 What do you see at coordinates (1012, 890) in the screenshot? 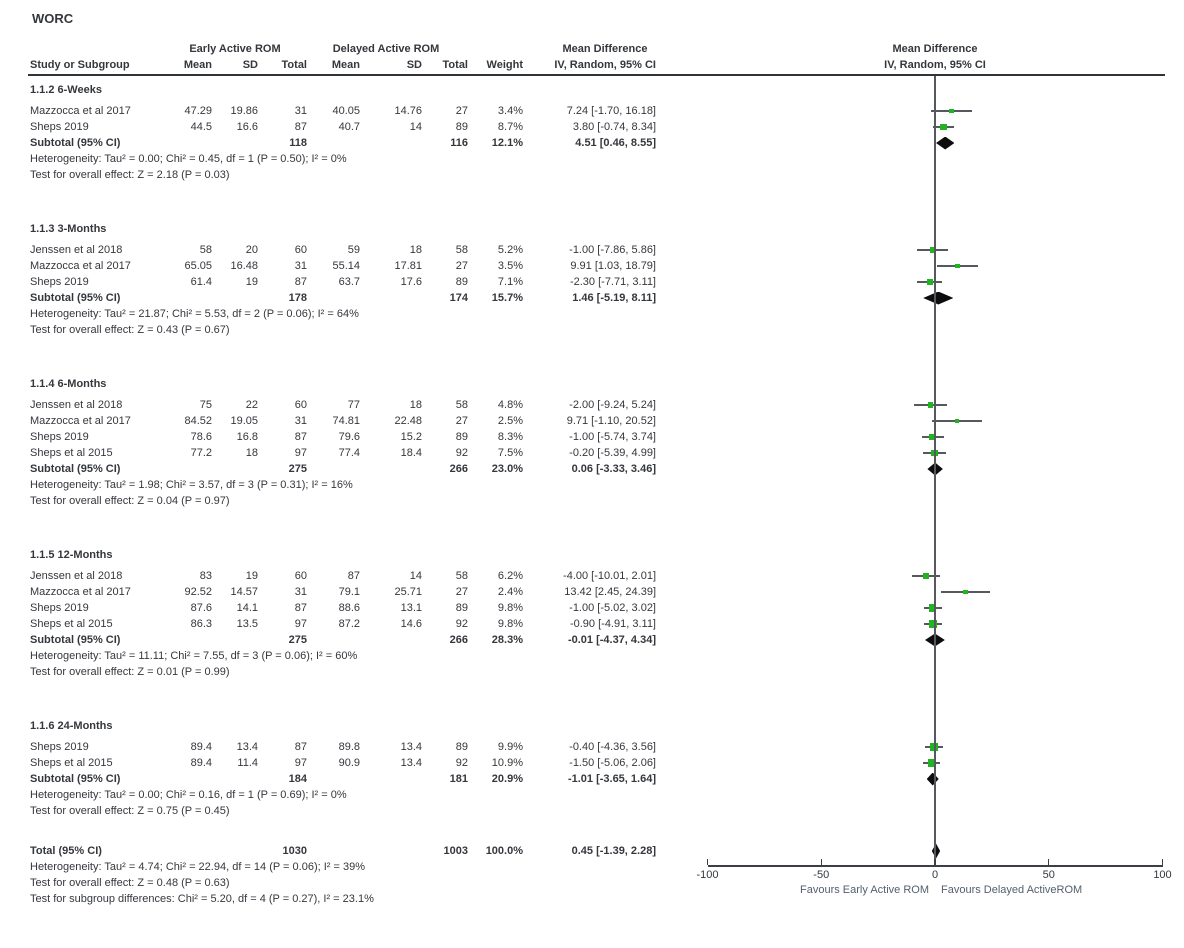
I see `favours-right-label: Favours Delayed ActiveROM` at bounding box center [1012, 890].